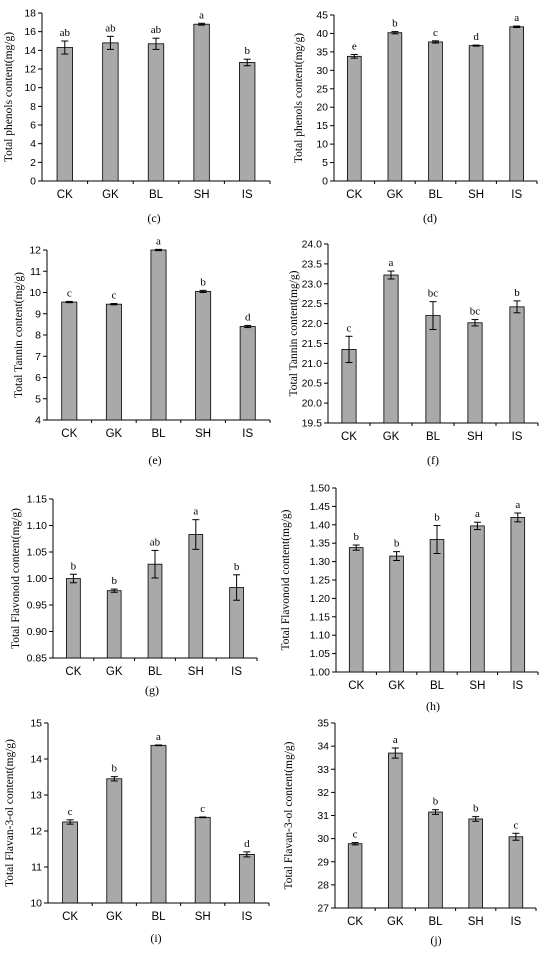 The image size is (550, 957). I want to click on panel-j-bar-bl, so click(435, 860).